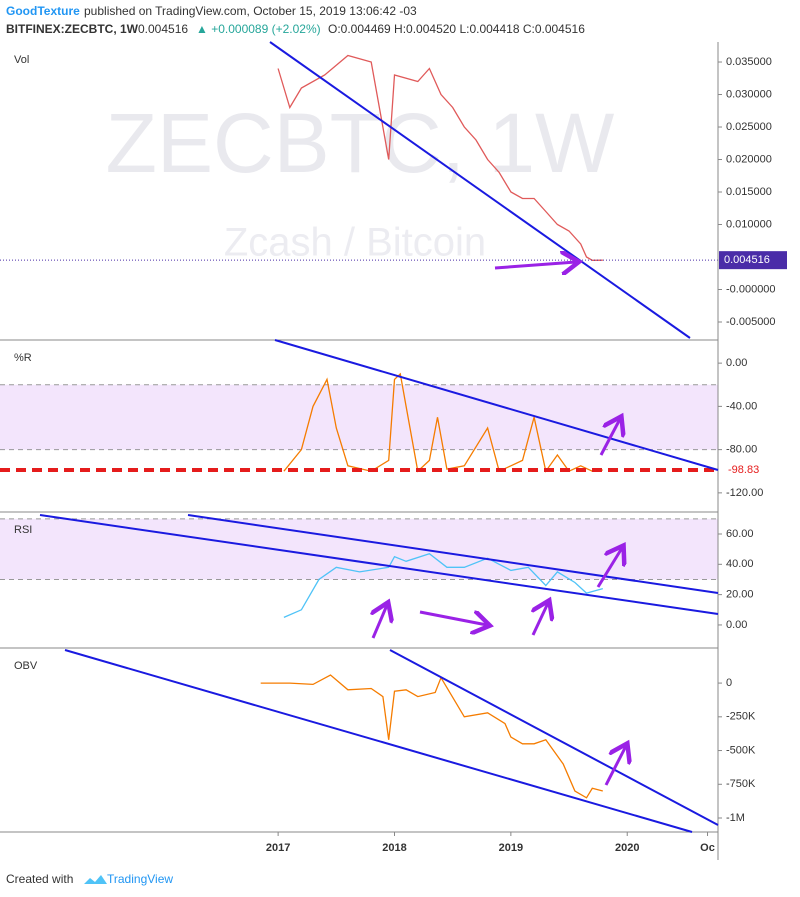 This screenshot has height=897, width=800. Describe the element at coordinates (140, 879) in the screenshot. I see `footer-brand: TradingView` at that location.